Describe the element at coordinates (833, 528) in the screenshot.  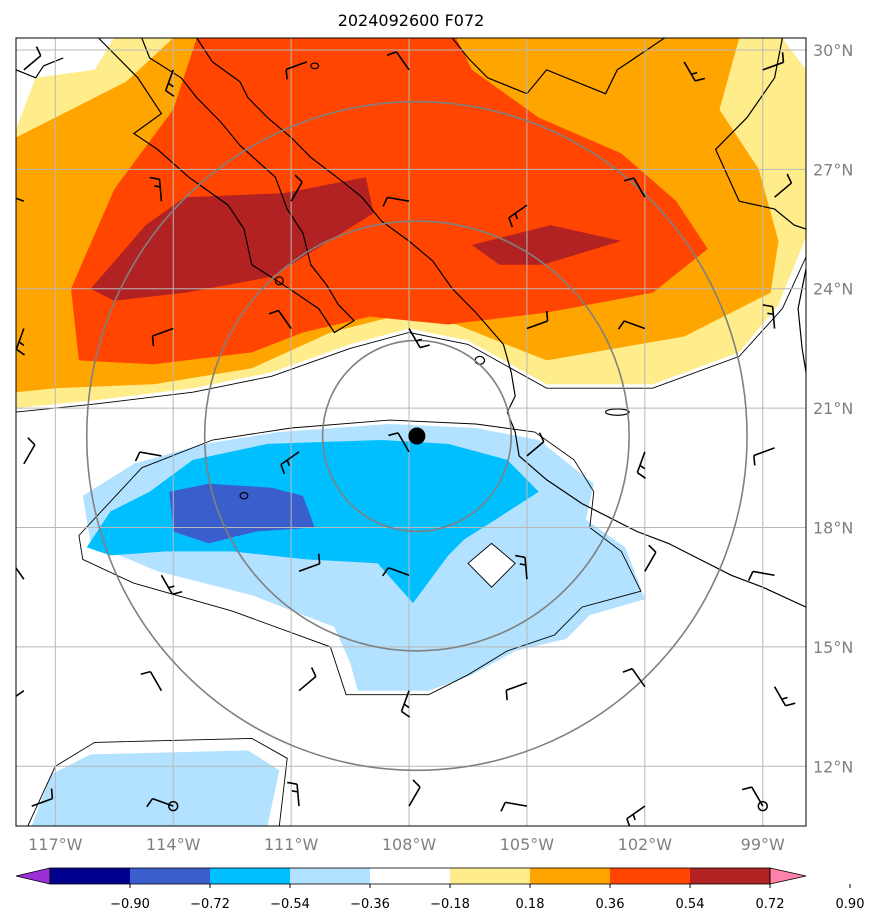
I see `latitude-label: 18°N` at that location.